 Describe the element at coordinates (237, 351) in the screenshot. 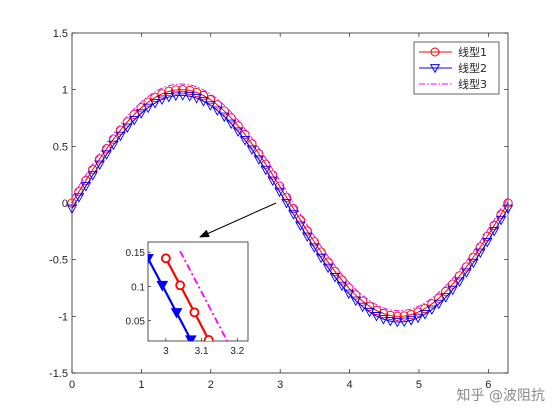

I see `inset-x-tick-label: 3.2` at that location.